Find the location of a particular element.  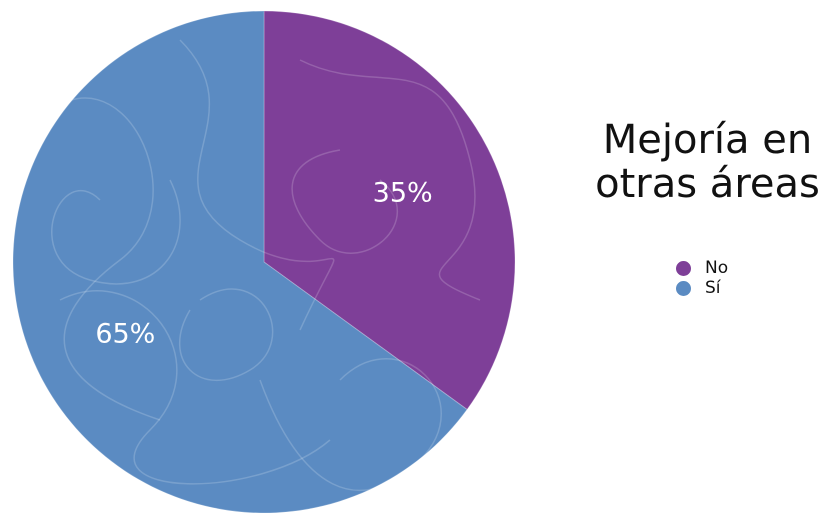

legend-swatch-no is located at coordinates (683, 268).